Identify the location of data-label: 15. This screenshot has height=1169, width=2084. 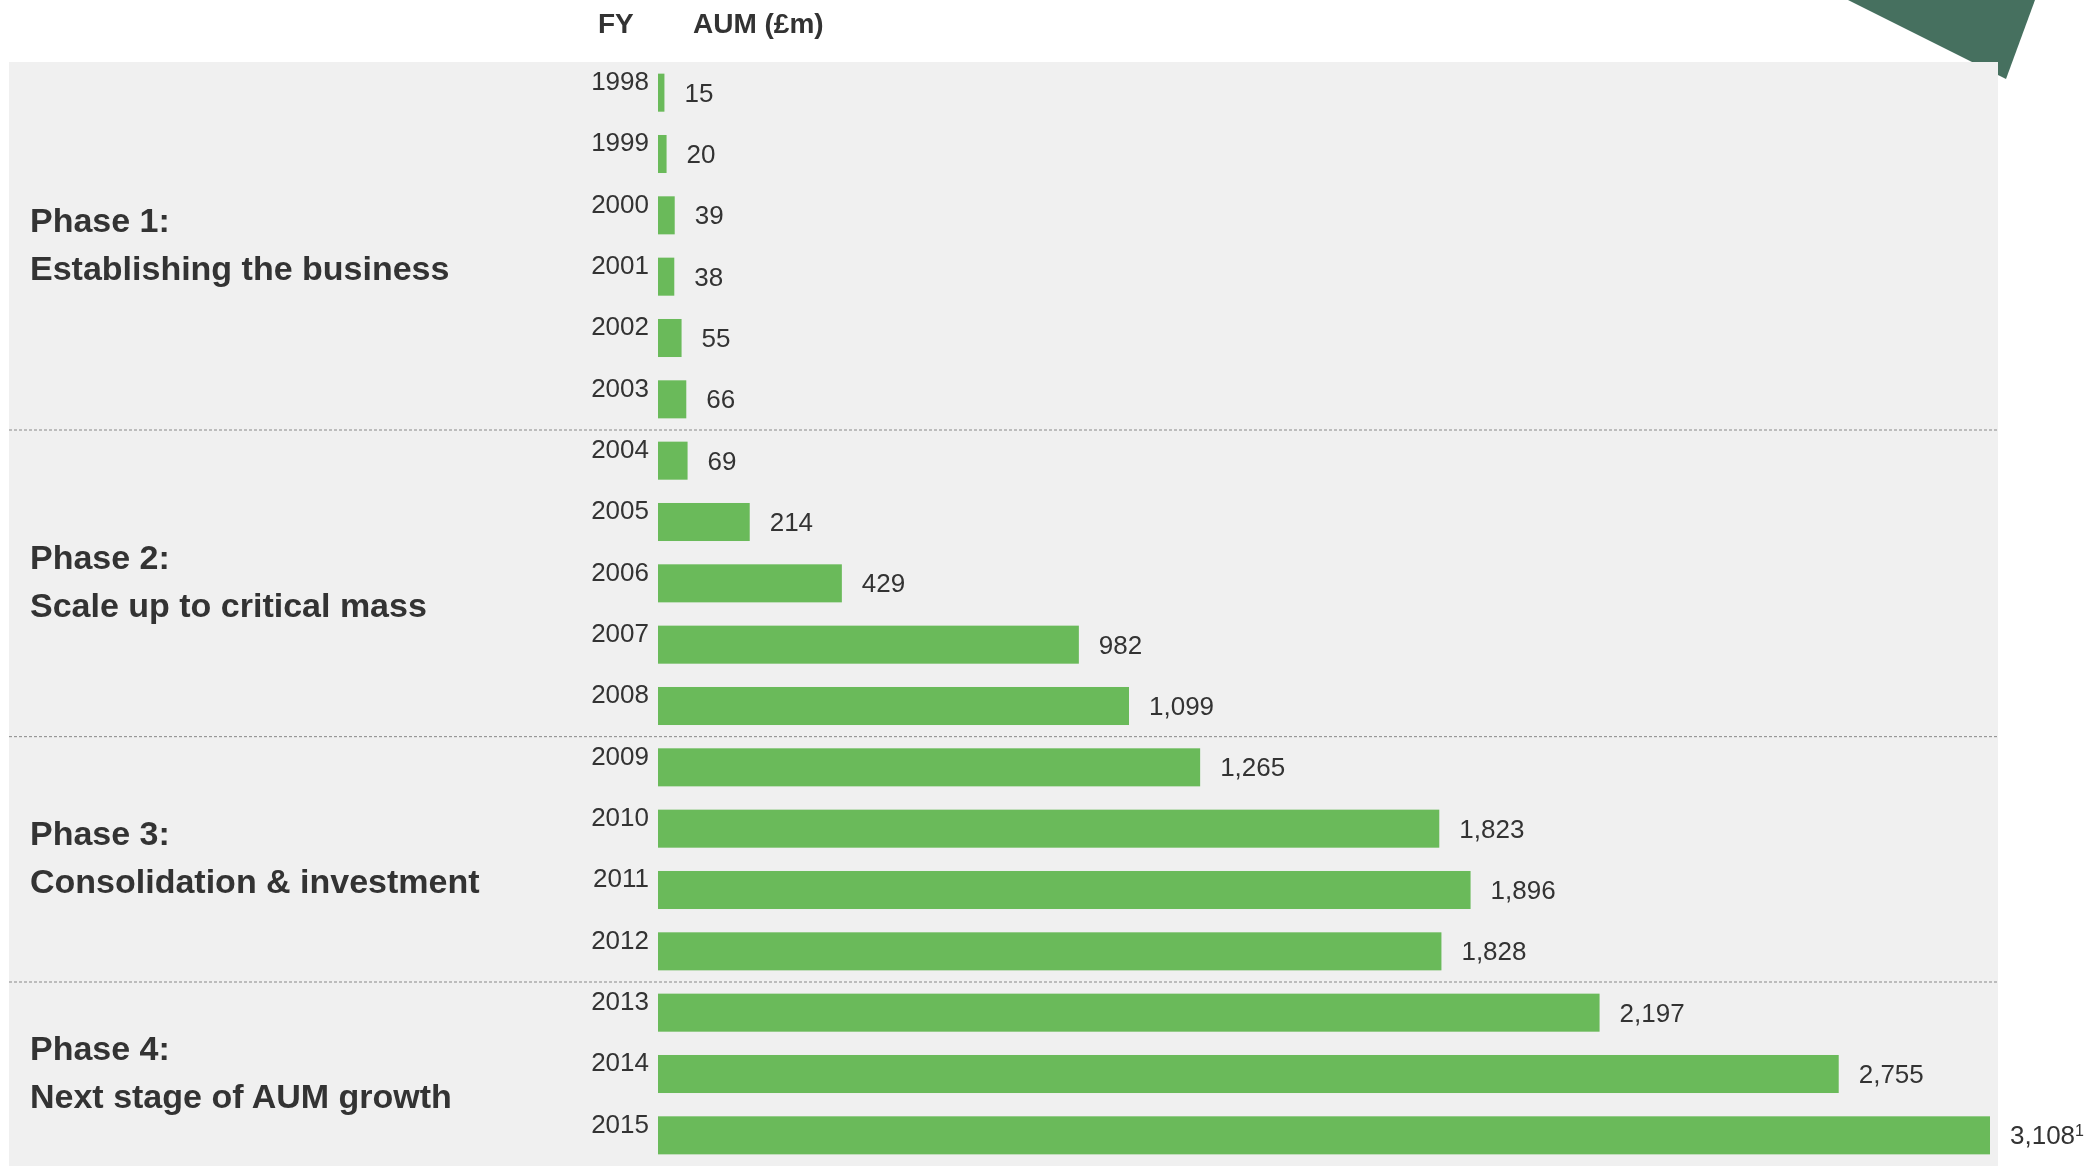
(699, 92).